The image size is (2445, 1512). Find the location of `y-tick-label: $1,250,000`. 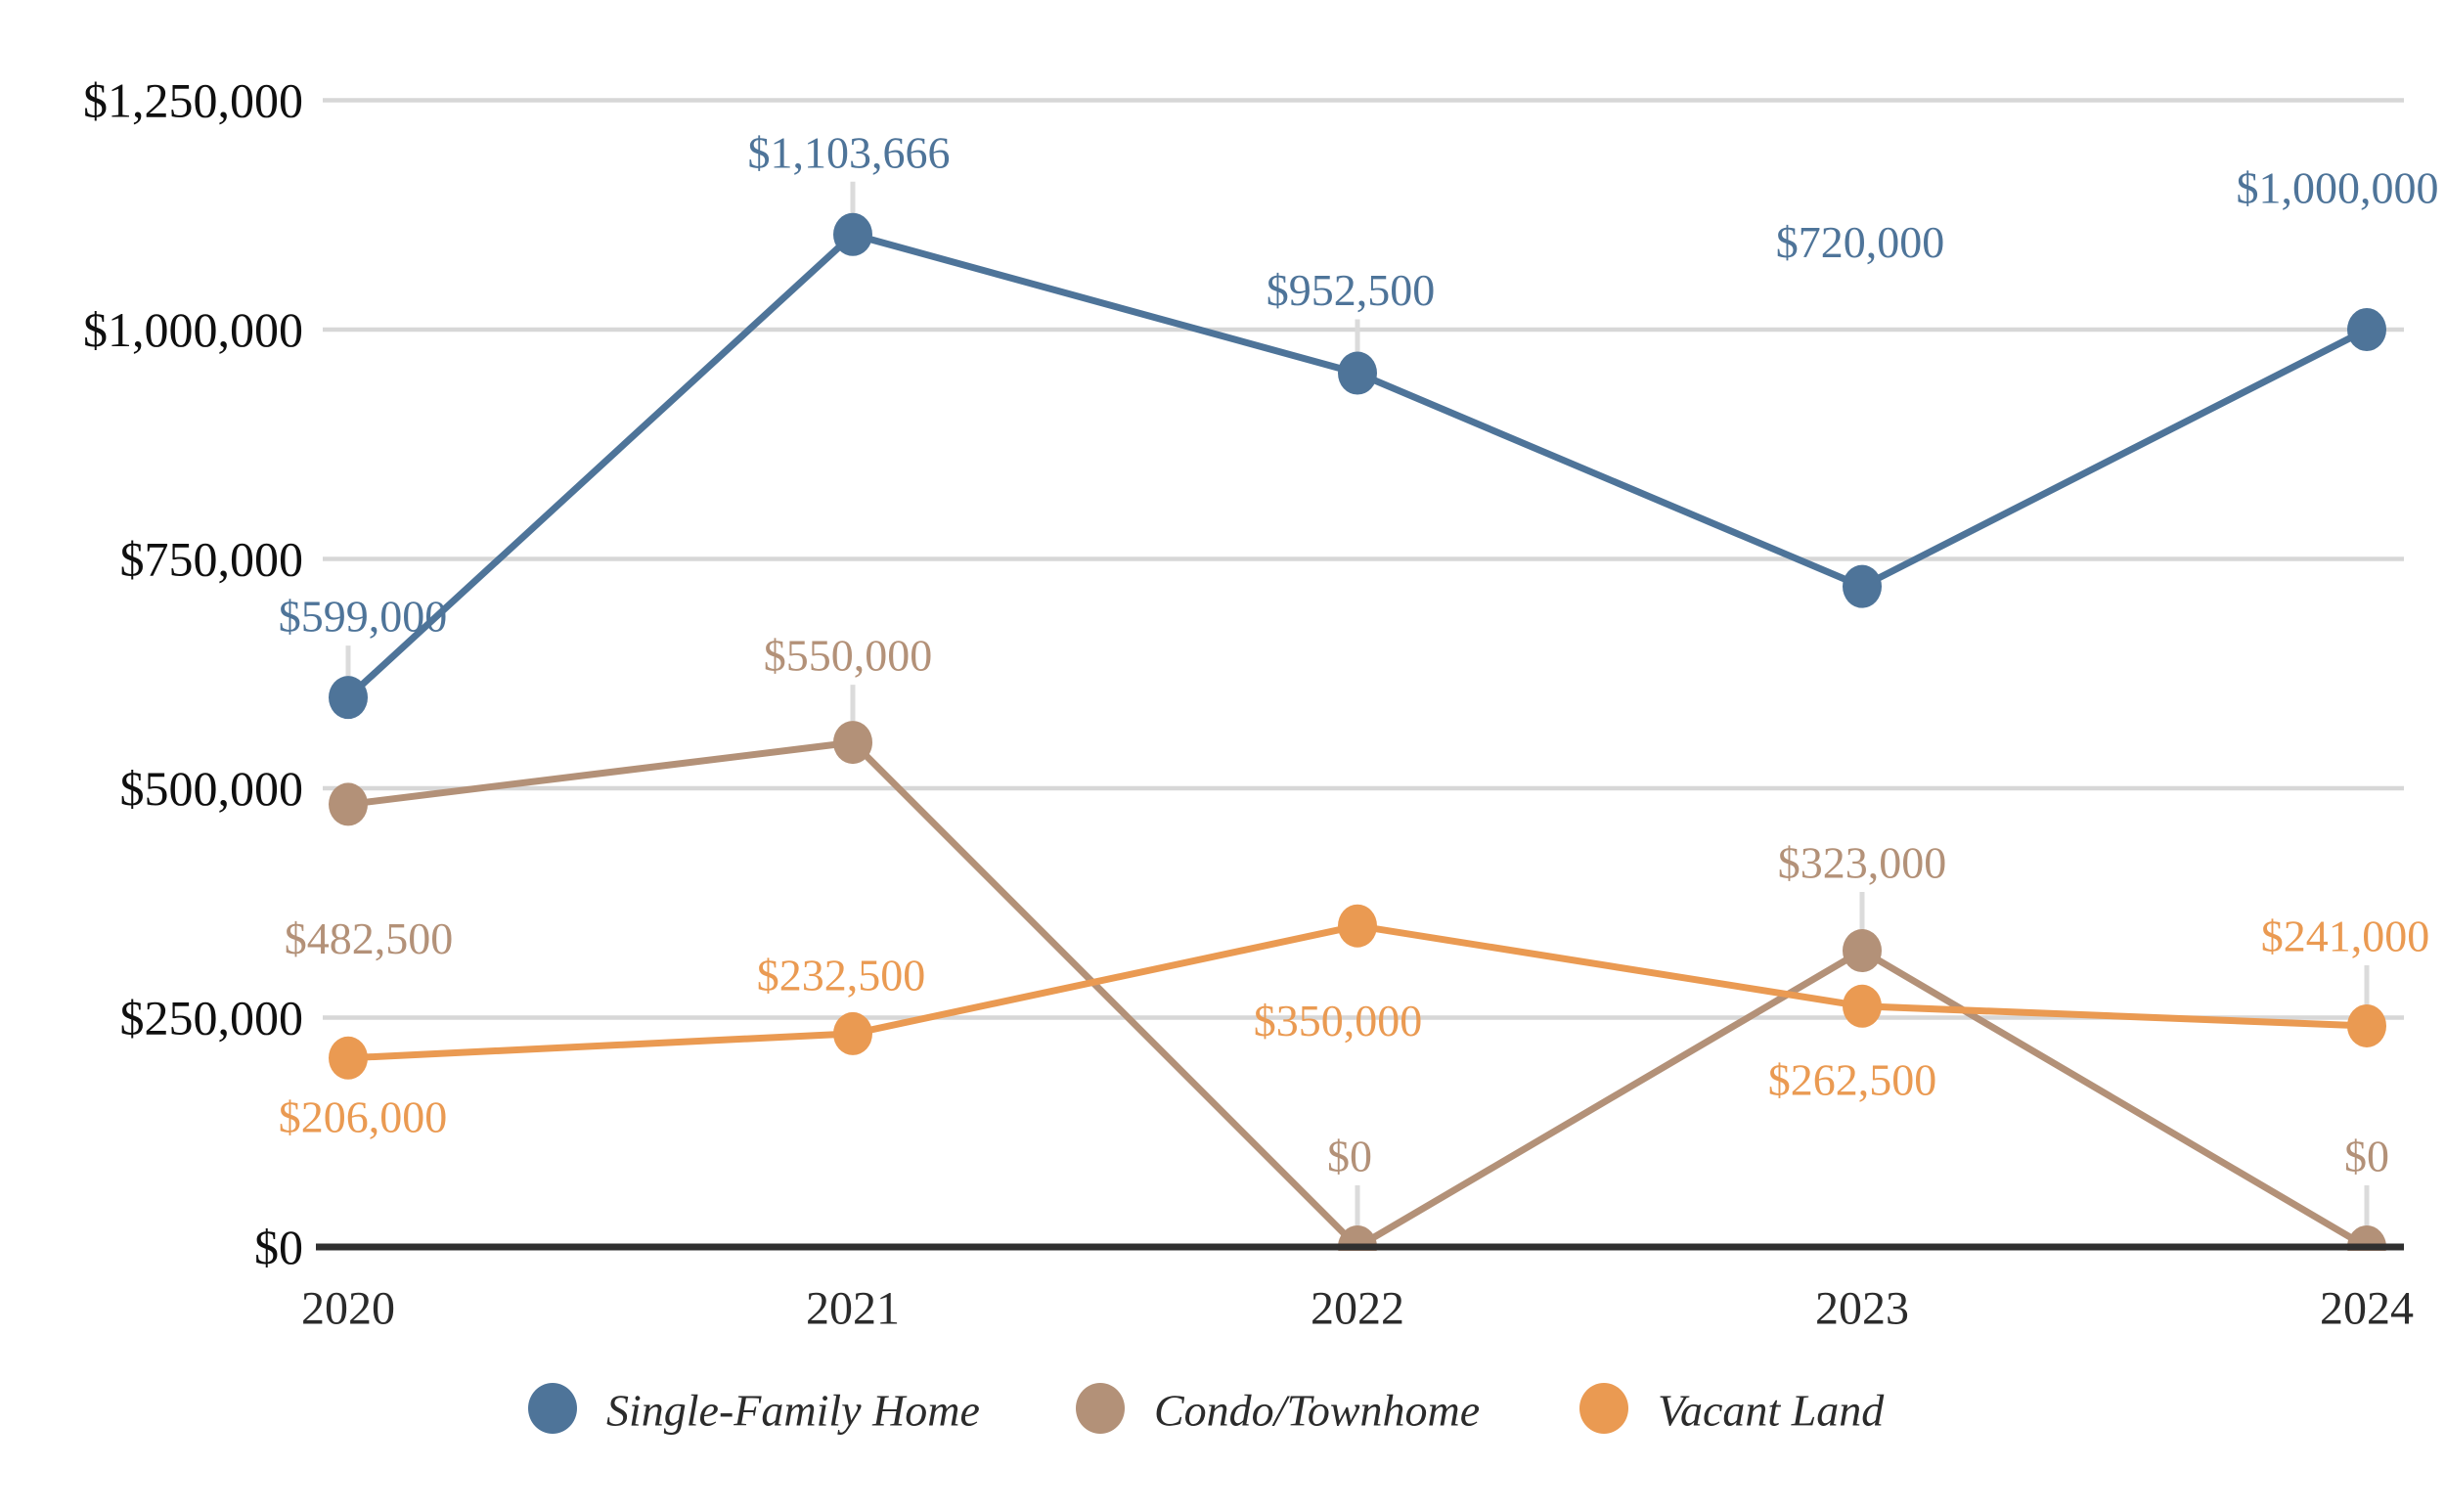

y-tick-label: $1,250,000 is located at coordinates (193, 101).